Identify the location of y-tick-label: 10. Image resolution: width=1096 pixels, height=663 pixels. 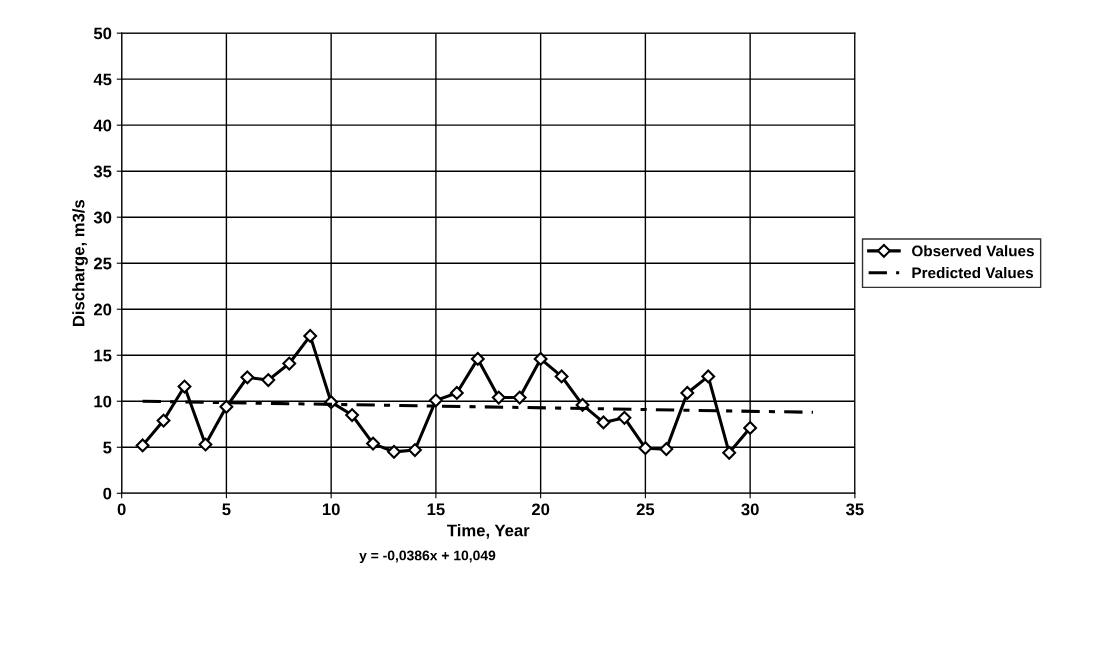
(103, 401).